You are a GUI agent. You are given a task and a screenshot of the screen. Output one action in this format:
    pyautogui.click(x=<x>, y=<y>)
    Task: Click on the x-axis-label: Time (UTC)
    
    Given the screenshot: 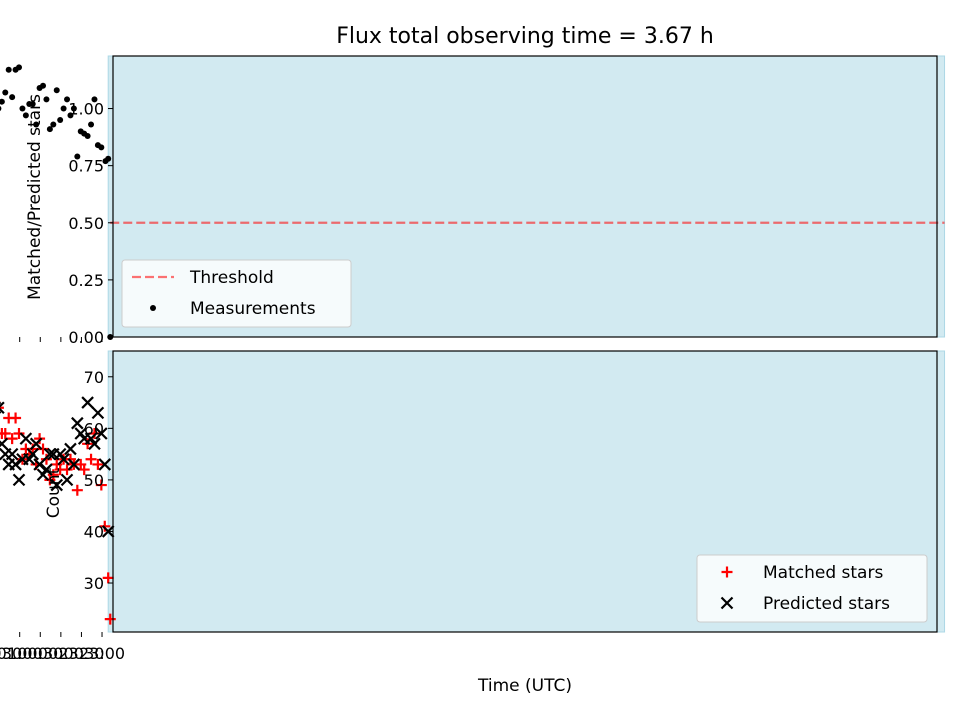 What is the action you would take?
    pyautogui.click(x=524, y=686)
    